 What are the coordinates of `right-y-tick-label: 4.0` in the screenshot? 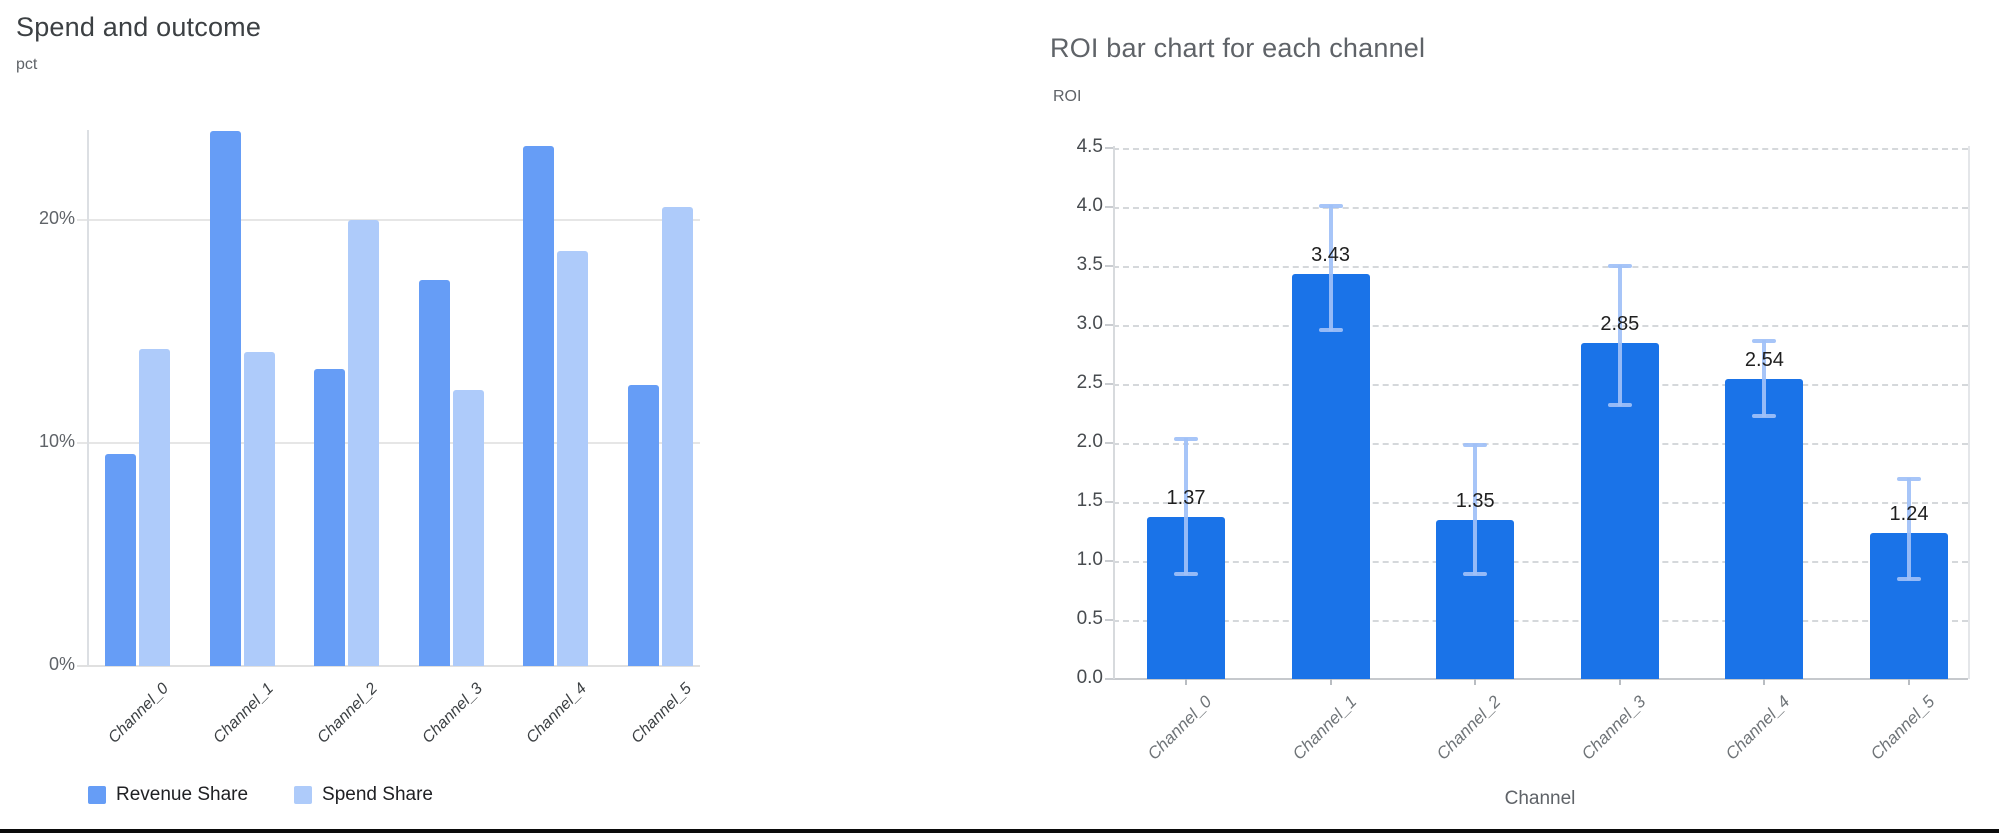 It's located at (1089, 205).